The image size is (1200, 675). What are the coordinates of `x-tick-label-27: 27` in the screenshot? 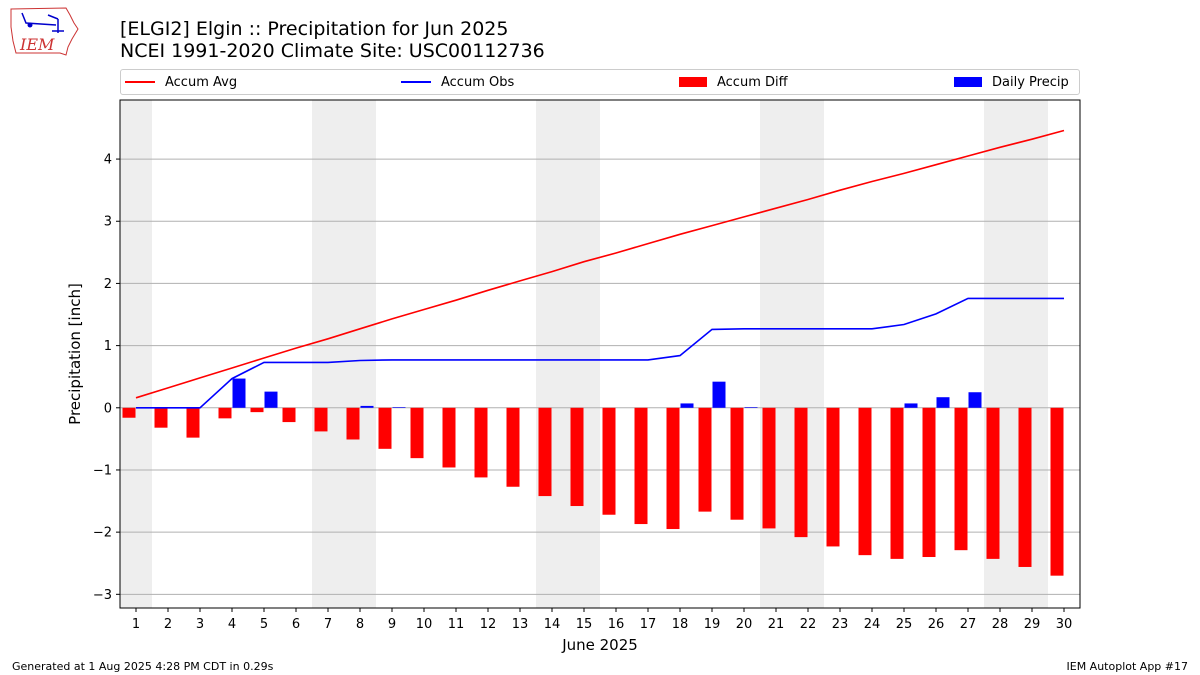 It's located at (968, 624).